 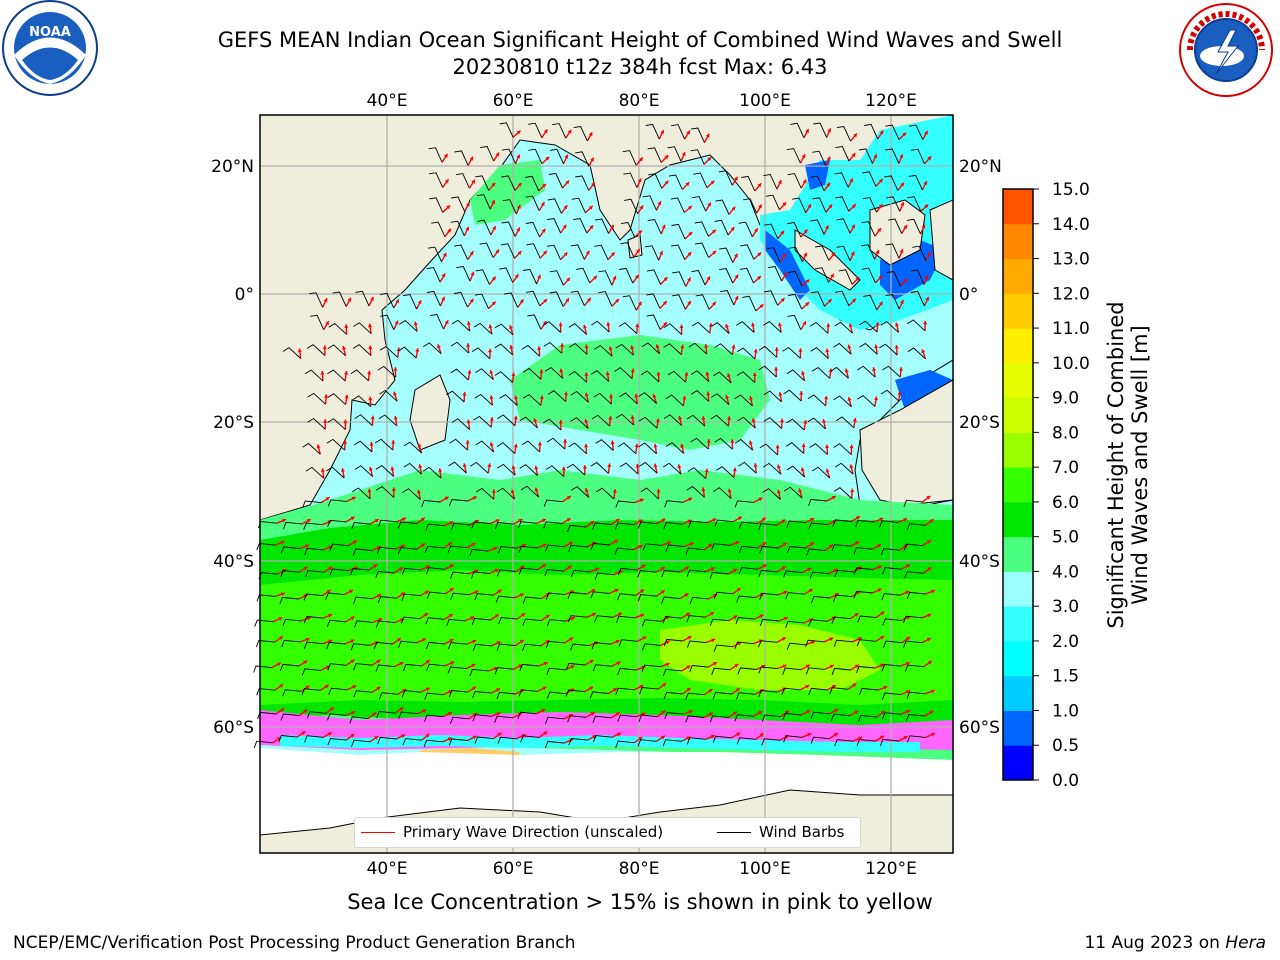 I want to click on colorbar-band, so click(x=1018, y=380).